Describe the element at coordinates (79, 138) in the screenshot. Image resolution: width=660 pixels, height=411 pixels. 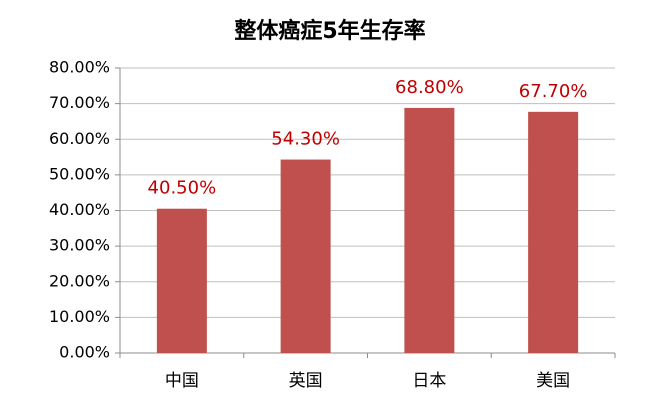
I see `y-tick-label: 60.00%` at that location.